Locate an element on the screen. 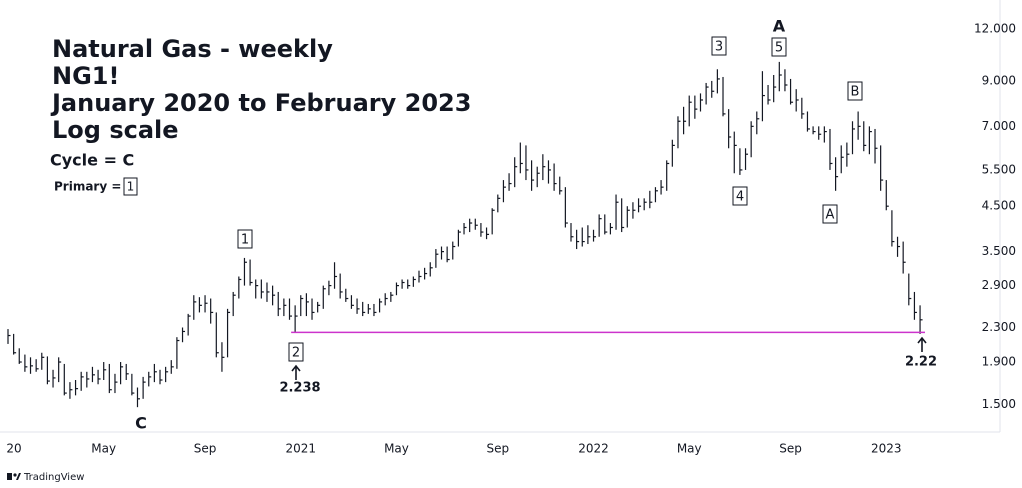  wave-label: B is located at coordinates (855, 92).